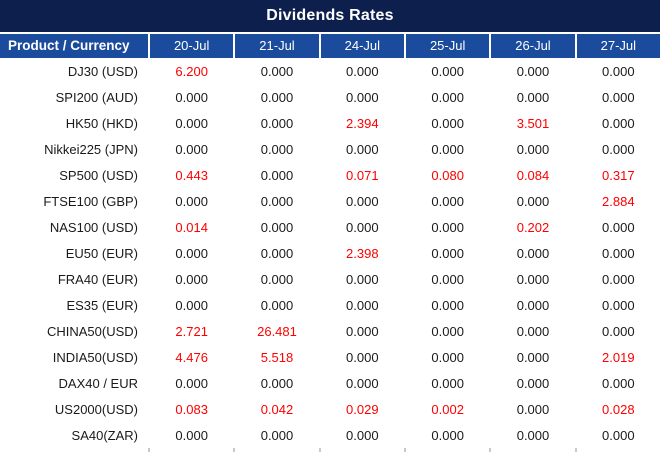  I want to click on product-cell: ES35 (EUR), so click(74, 306).